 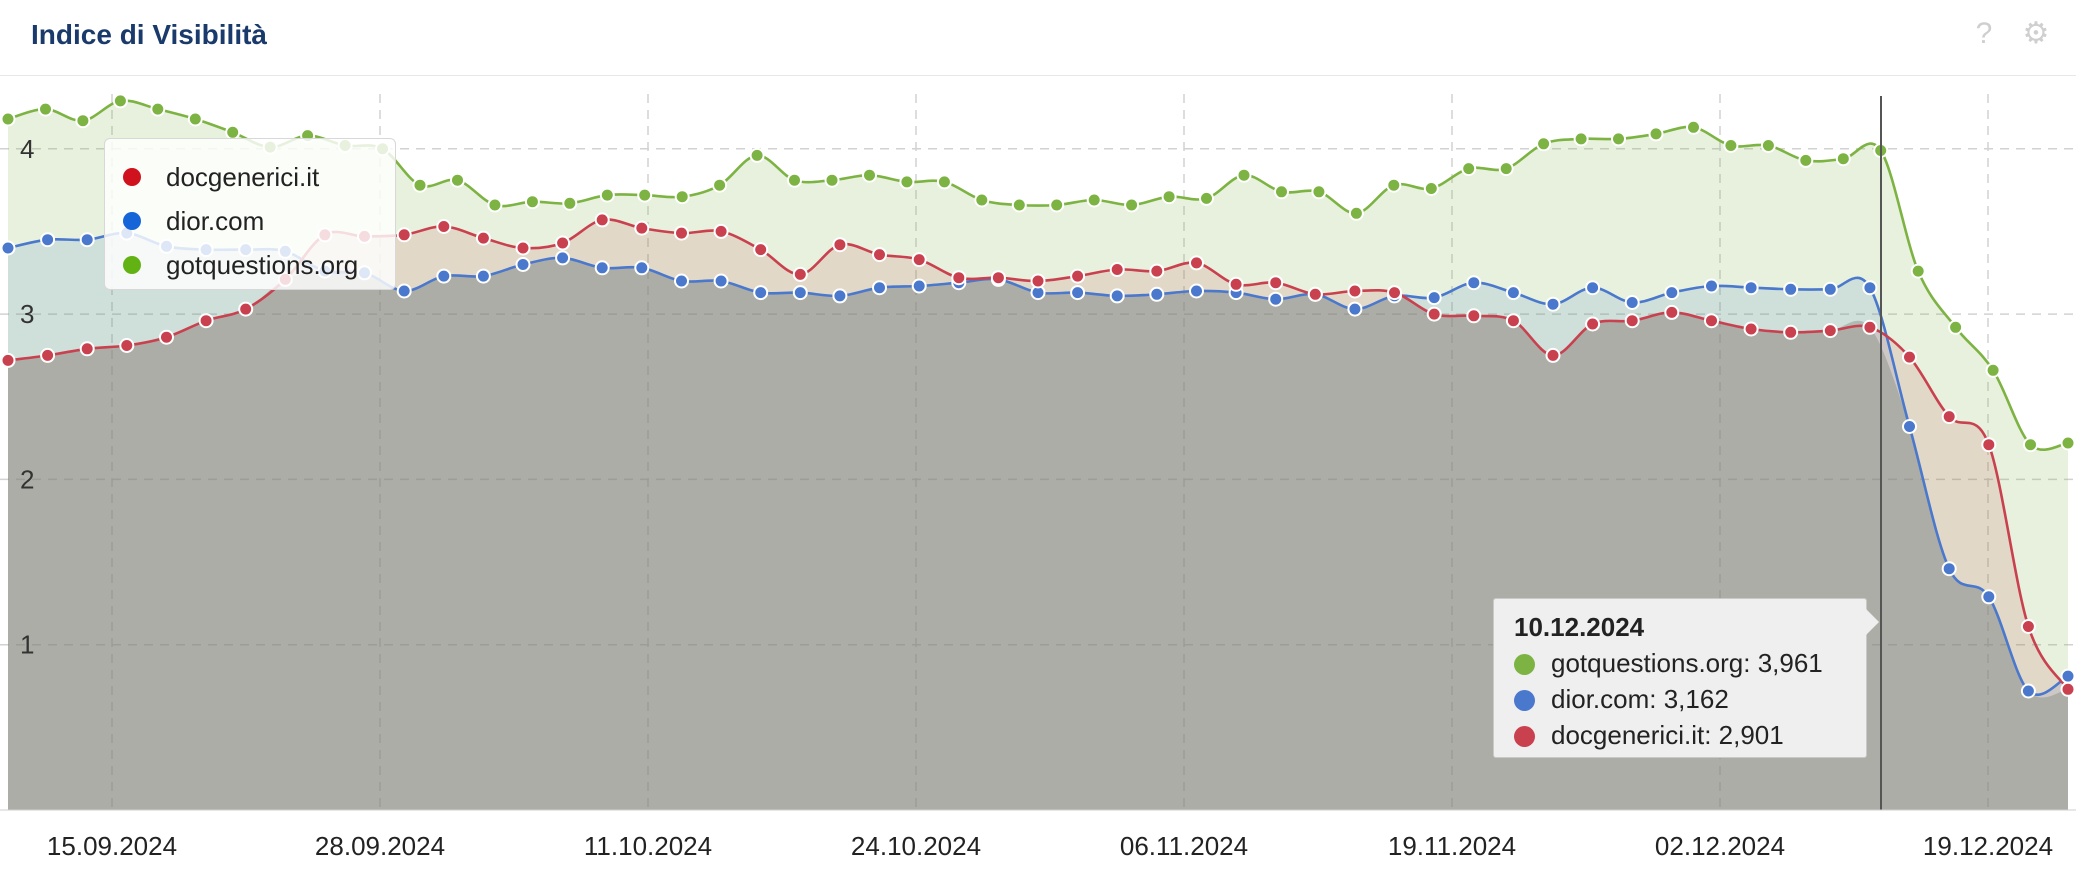 I want to click on tooltip-row-gotquestions: gotquestions.org: 3,961, so click(x=1690, y=663).